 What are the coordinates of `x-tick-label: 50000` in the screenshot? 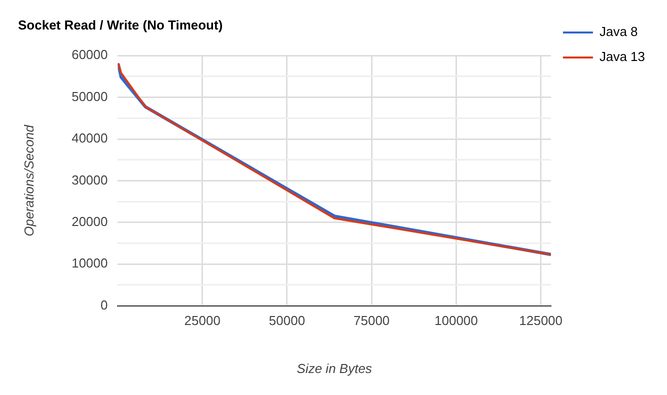 It's located at (287, 320).